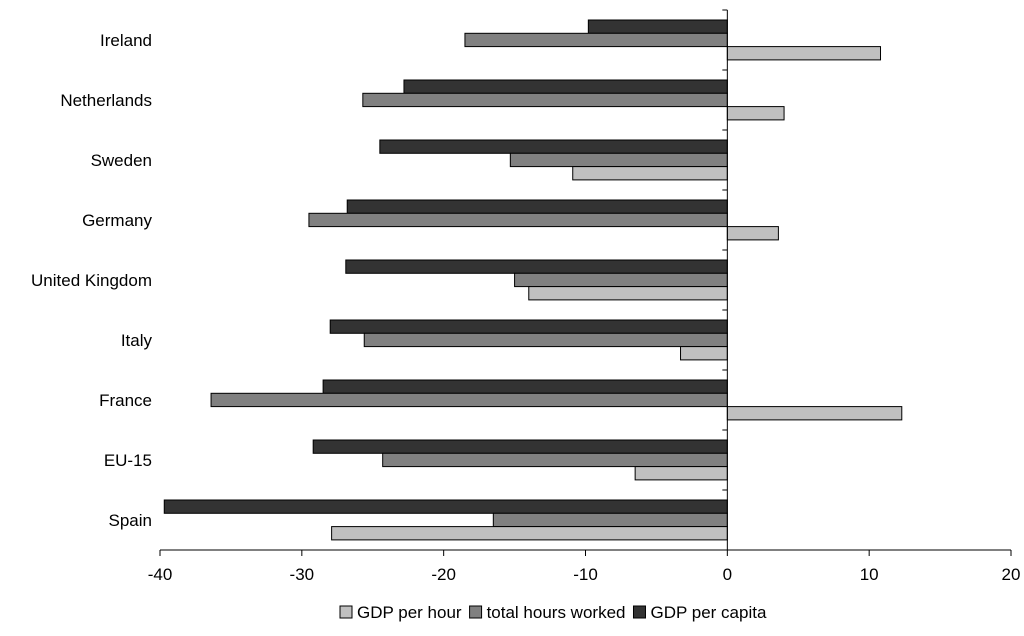  I want to click on legend-label: total hours worked, so click(556, 612).